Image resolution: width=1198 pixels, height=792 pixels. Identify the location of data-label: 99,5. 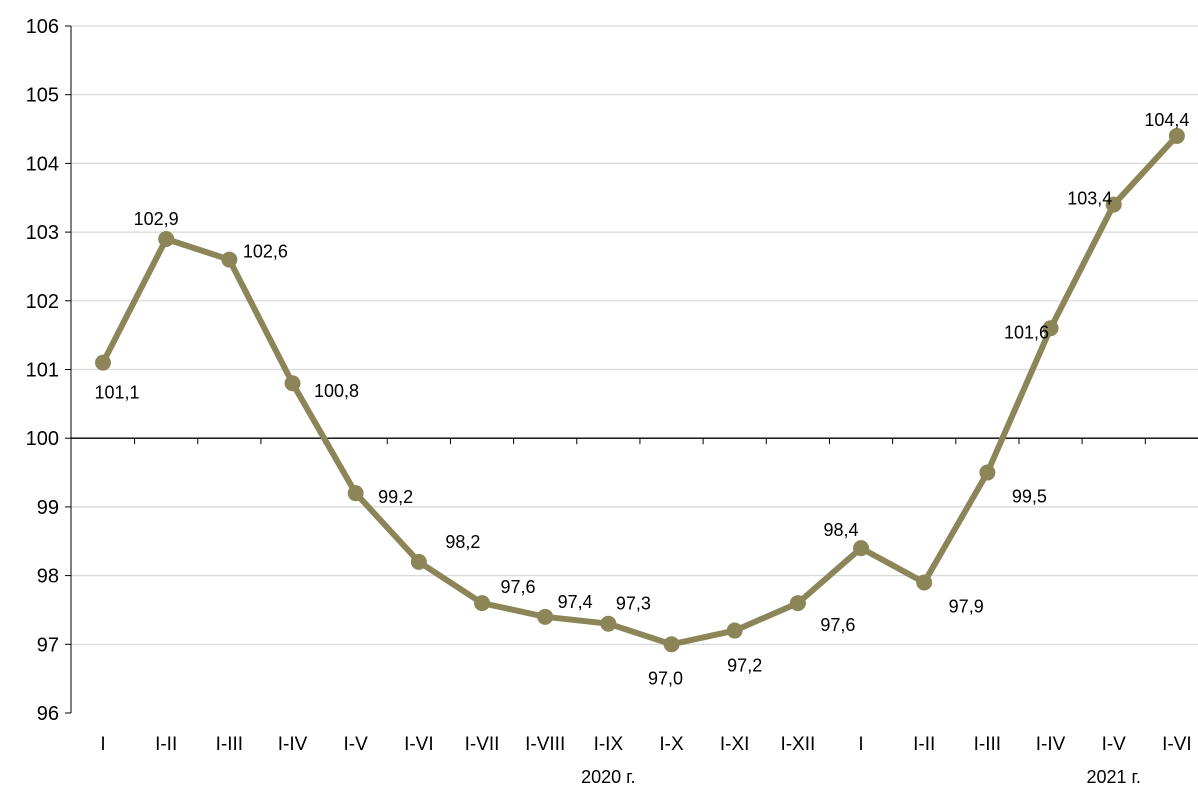
(1029, 497).